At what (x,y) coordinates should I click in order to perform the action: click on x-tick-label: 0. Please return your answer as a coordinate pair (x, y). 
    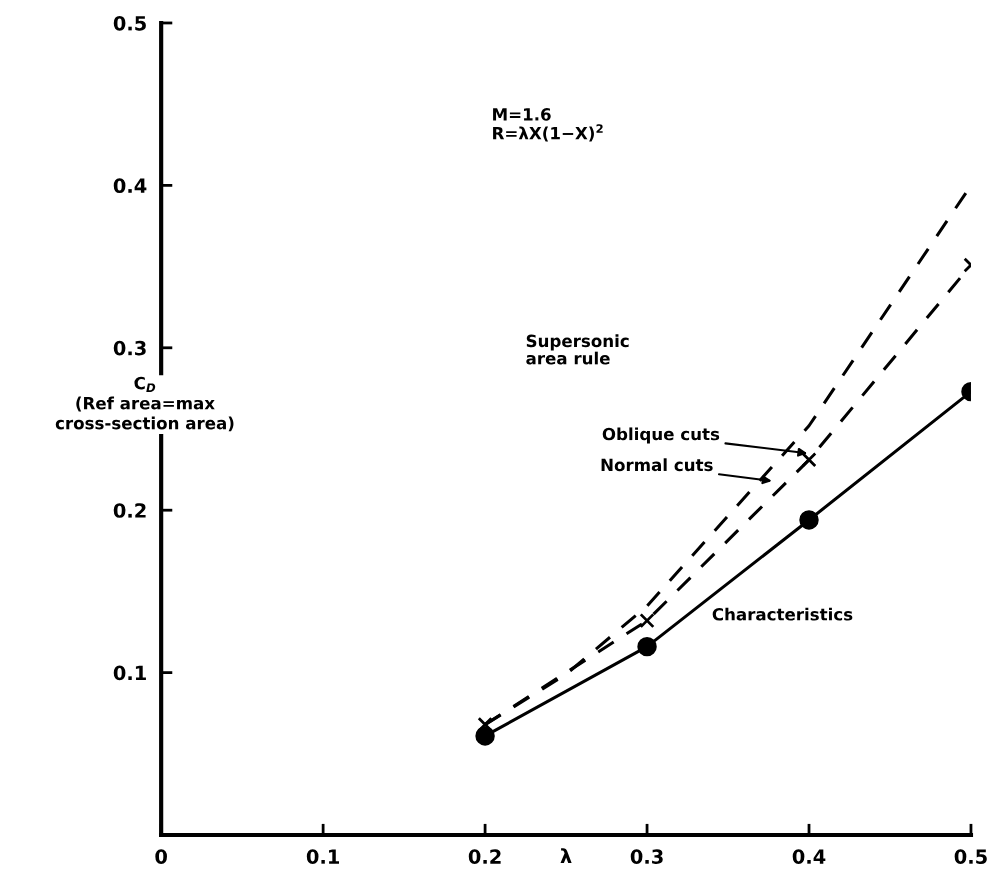
    Looking at the image, I should click on (161, 856).